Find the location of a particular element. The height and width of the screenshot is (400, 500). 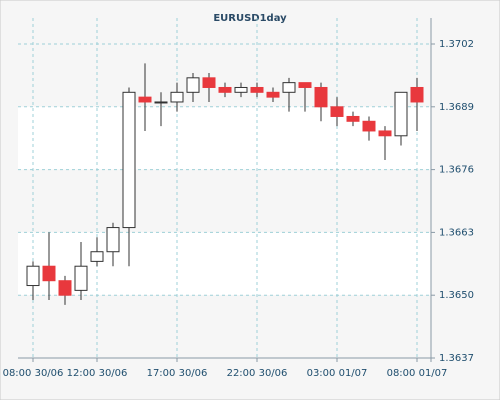

y-tick-label: 1.3689 is located at coordinates (456, 107).